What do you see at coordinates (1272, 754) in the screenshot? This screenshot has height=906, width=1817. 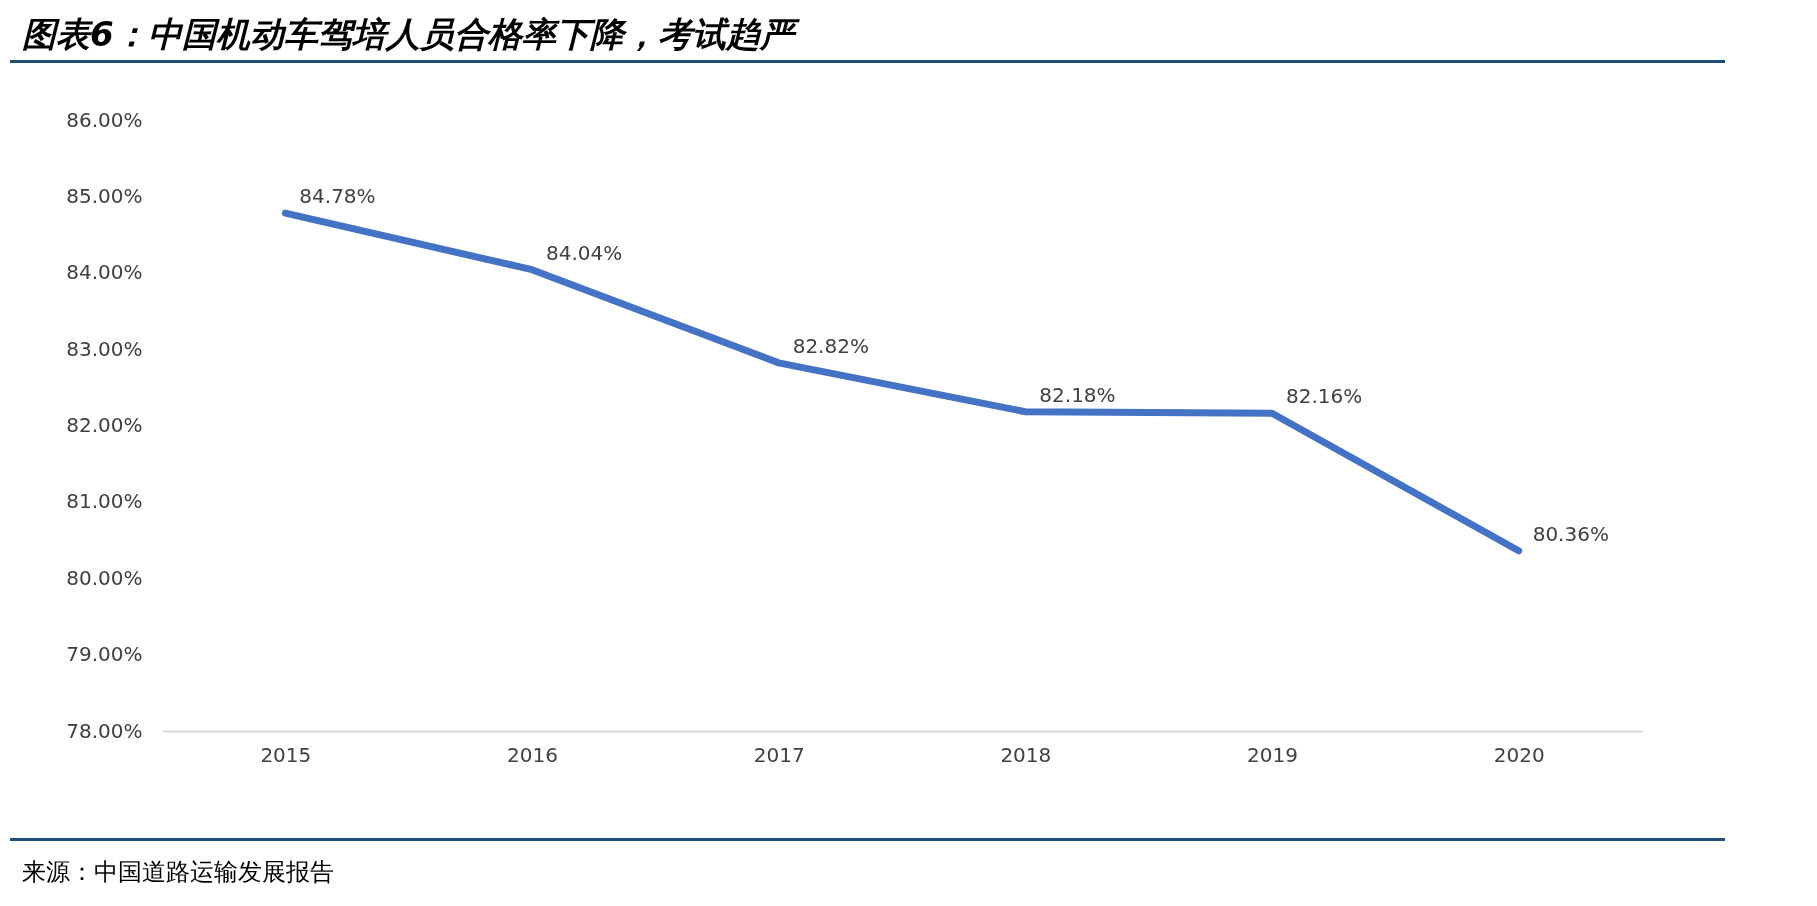 I see `x-tick-label: 2019` at bounding box center [1272, 754].